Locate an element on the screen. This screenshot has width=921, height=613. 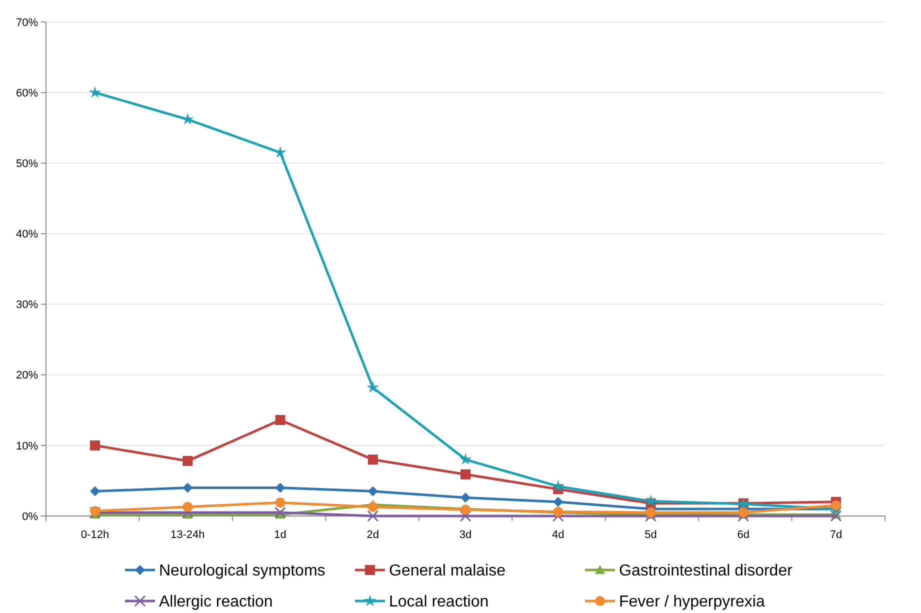
x-tick-label: 7d is located at coordinates (836, 535).